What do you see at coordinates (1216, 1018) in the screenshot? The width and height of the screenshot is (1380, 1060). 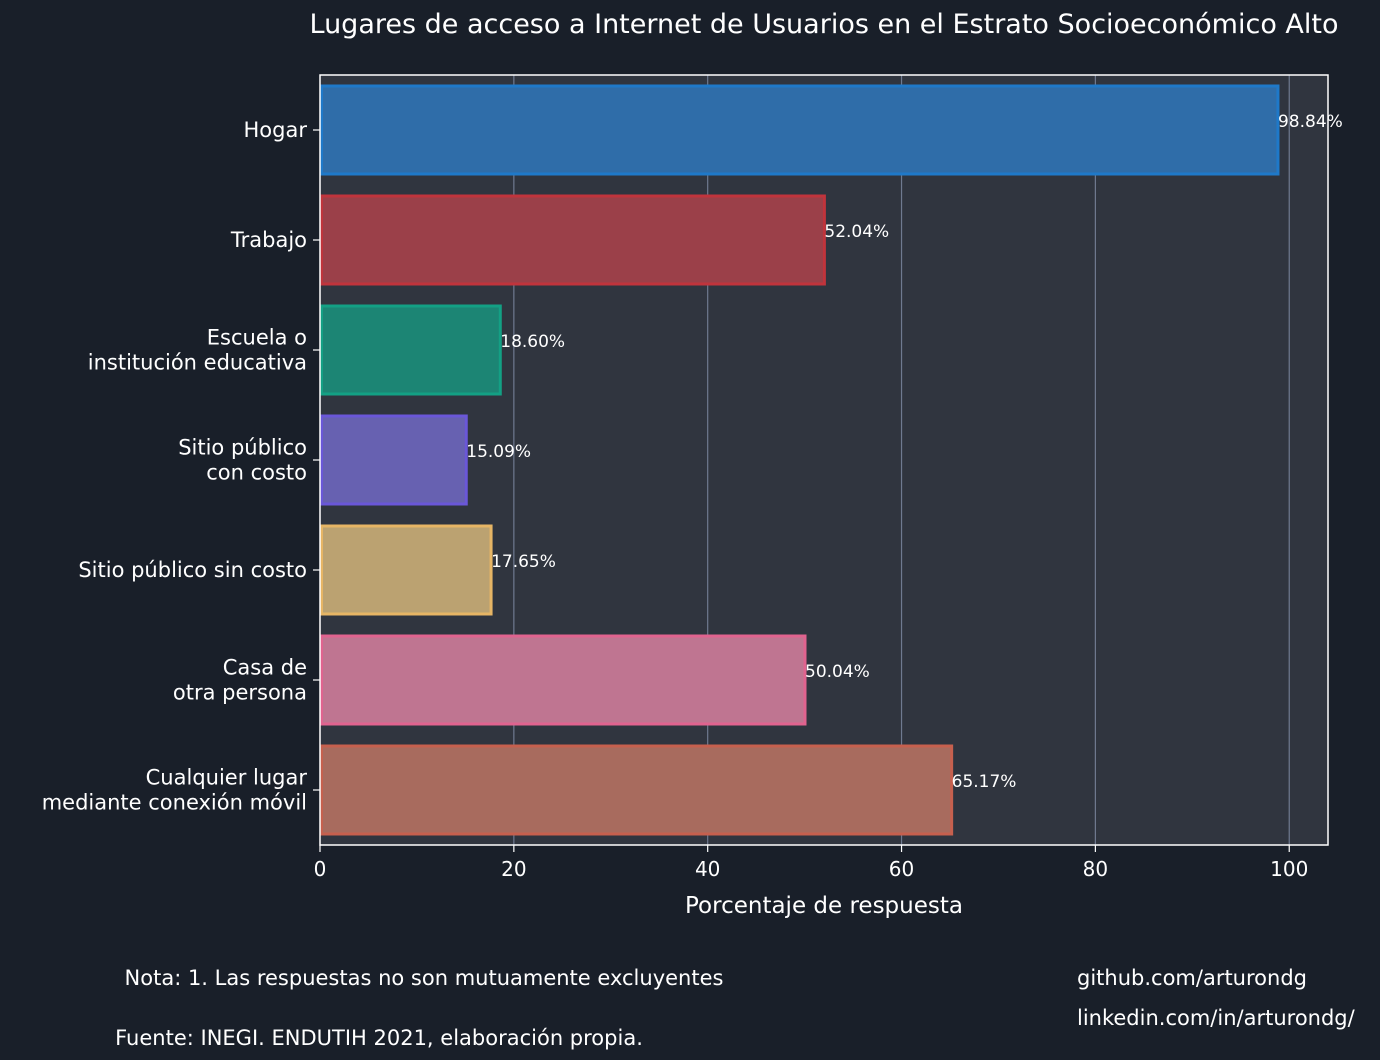 I see `linkedin-link: linkedin.com/in/arturondg/` at bounding box center [1216, 1018].